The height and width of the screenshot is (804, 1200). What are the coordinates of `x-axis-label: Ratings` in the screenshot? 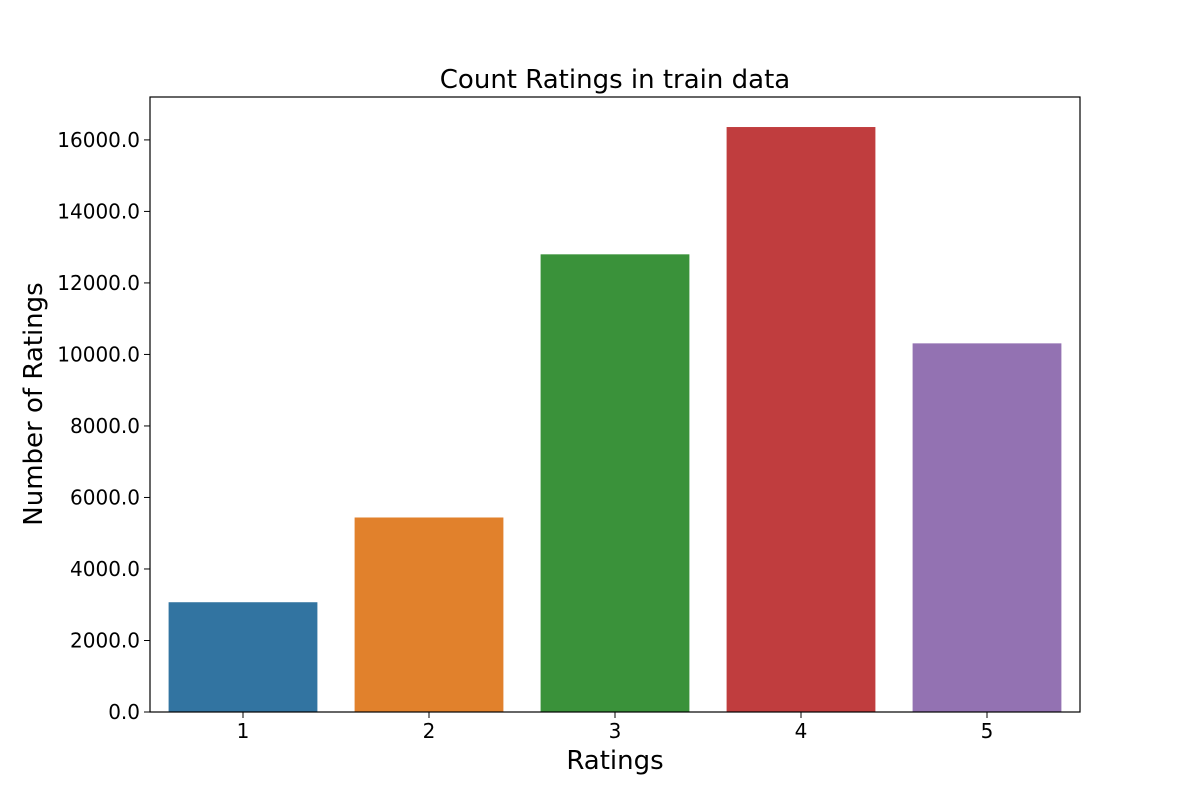 It's located at (614, 761).